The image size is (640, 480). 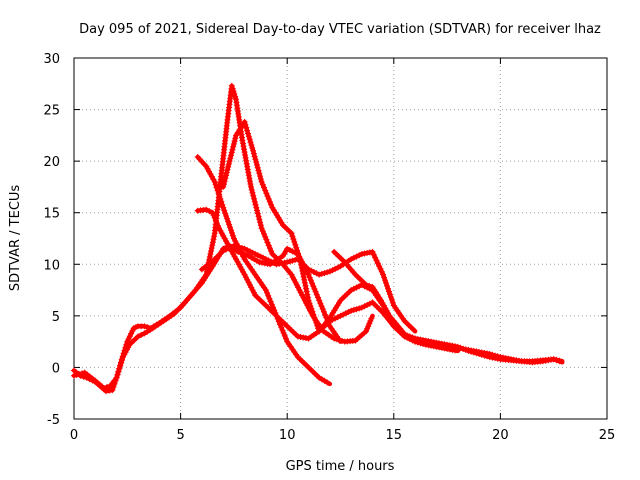 I want to click on x-axis-label: GPS time / hours, so click(x=340, y=466).